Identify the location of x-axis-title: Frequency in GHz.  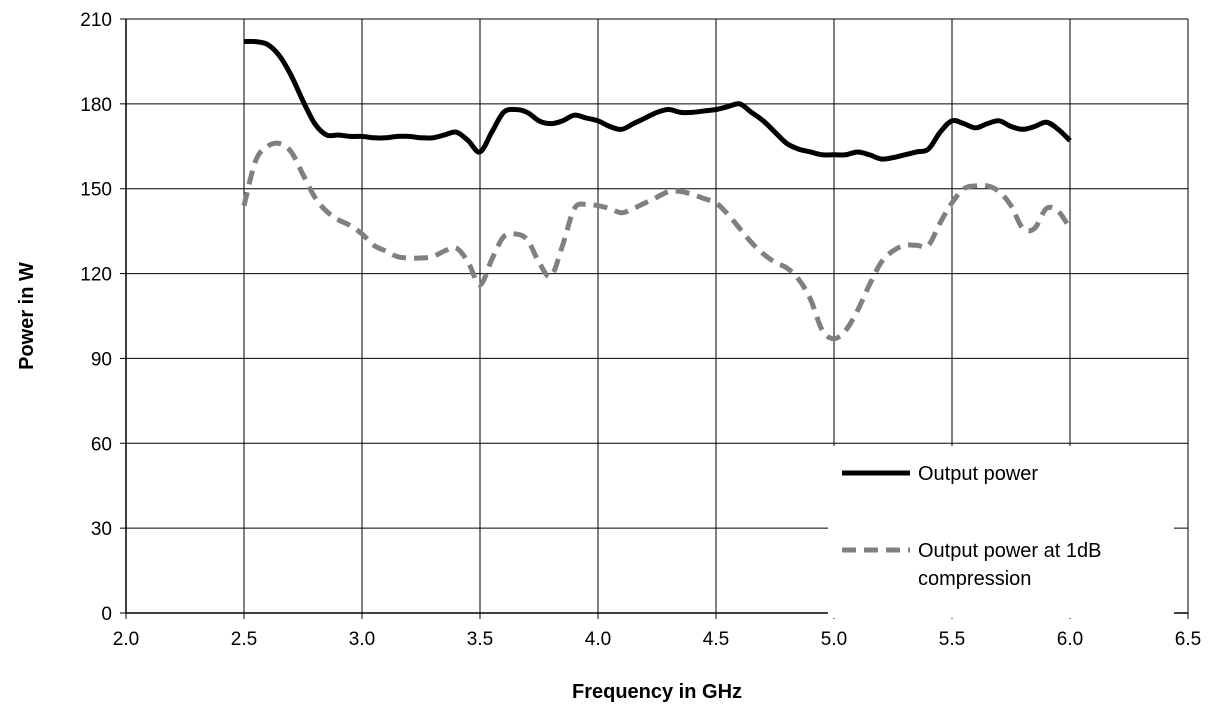
(657, 692).